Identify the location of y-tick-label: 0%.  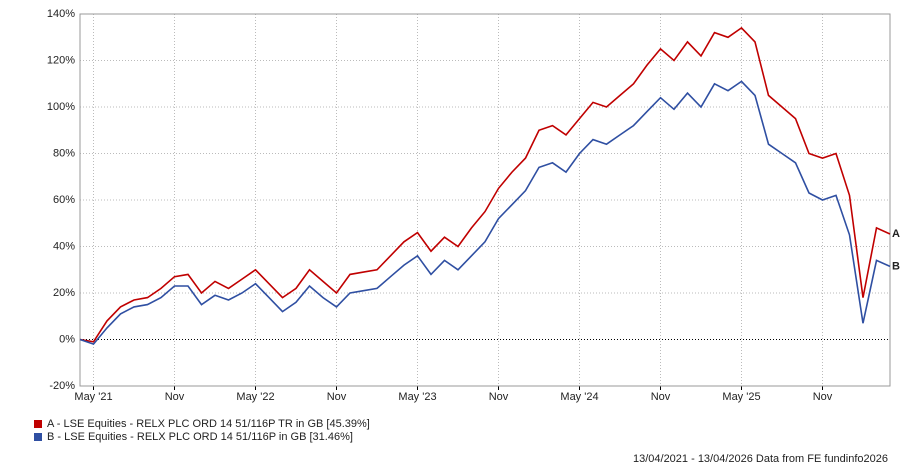
(67, 339).